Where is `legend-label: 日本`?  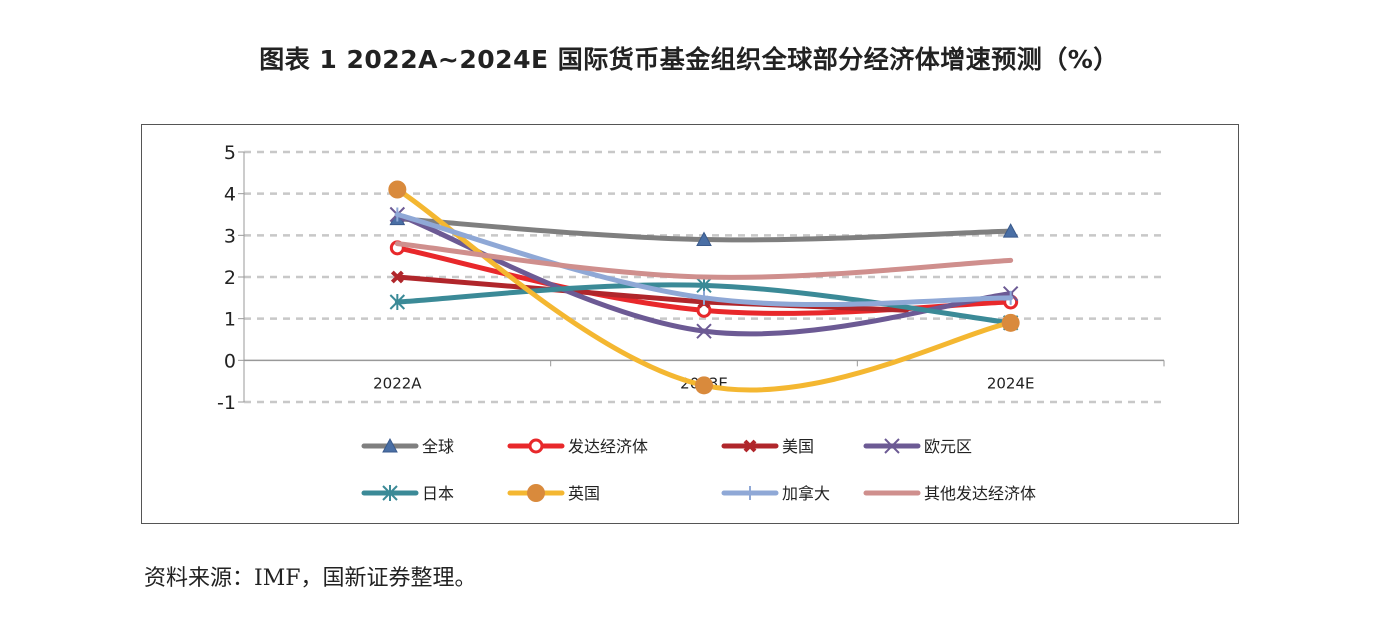
legend-label: 日本 is located at coordinates (438, 493).